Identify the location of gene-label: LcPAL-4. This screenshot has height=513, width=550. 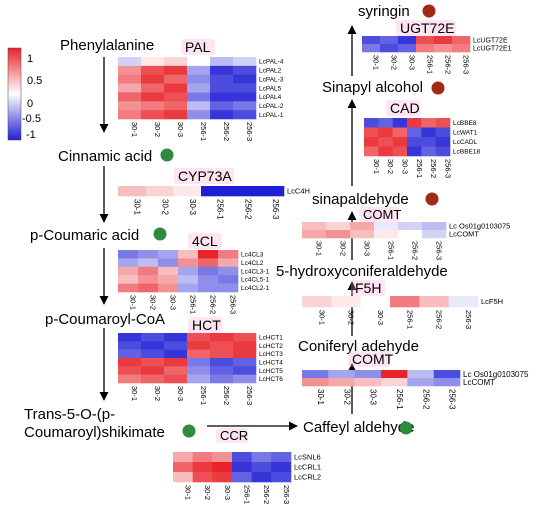
(271, 62).